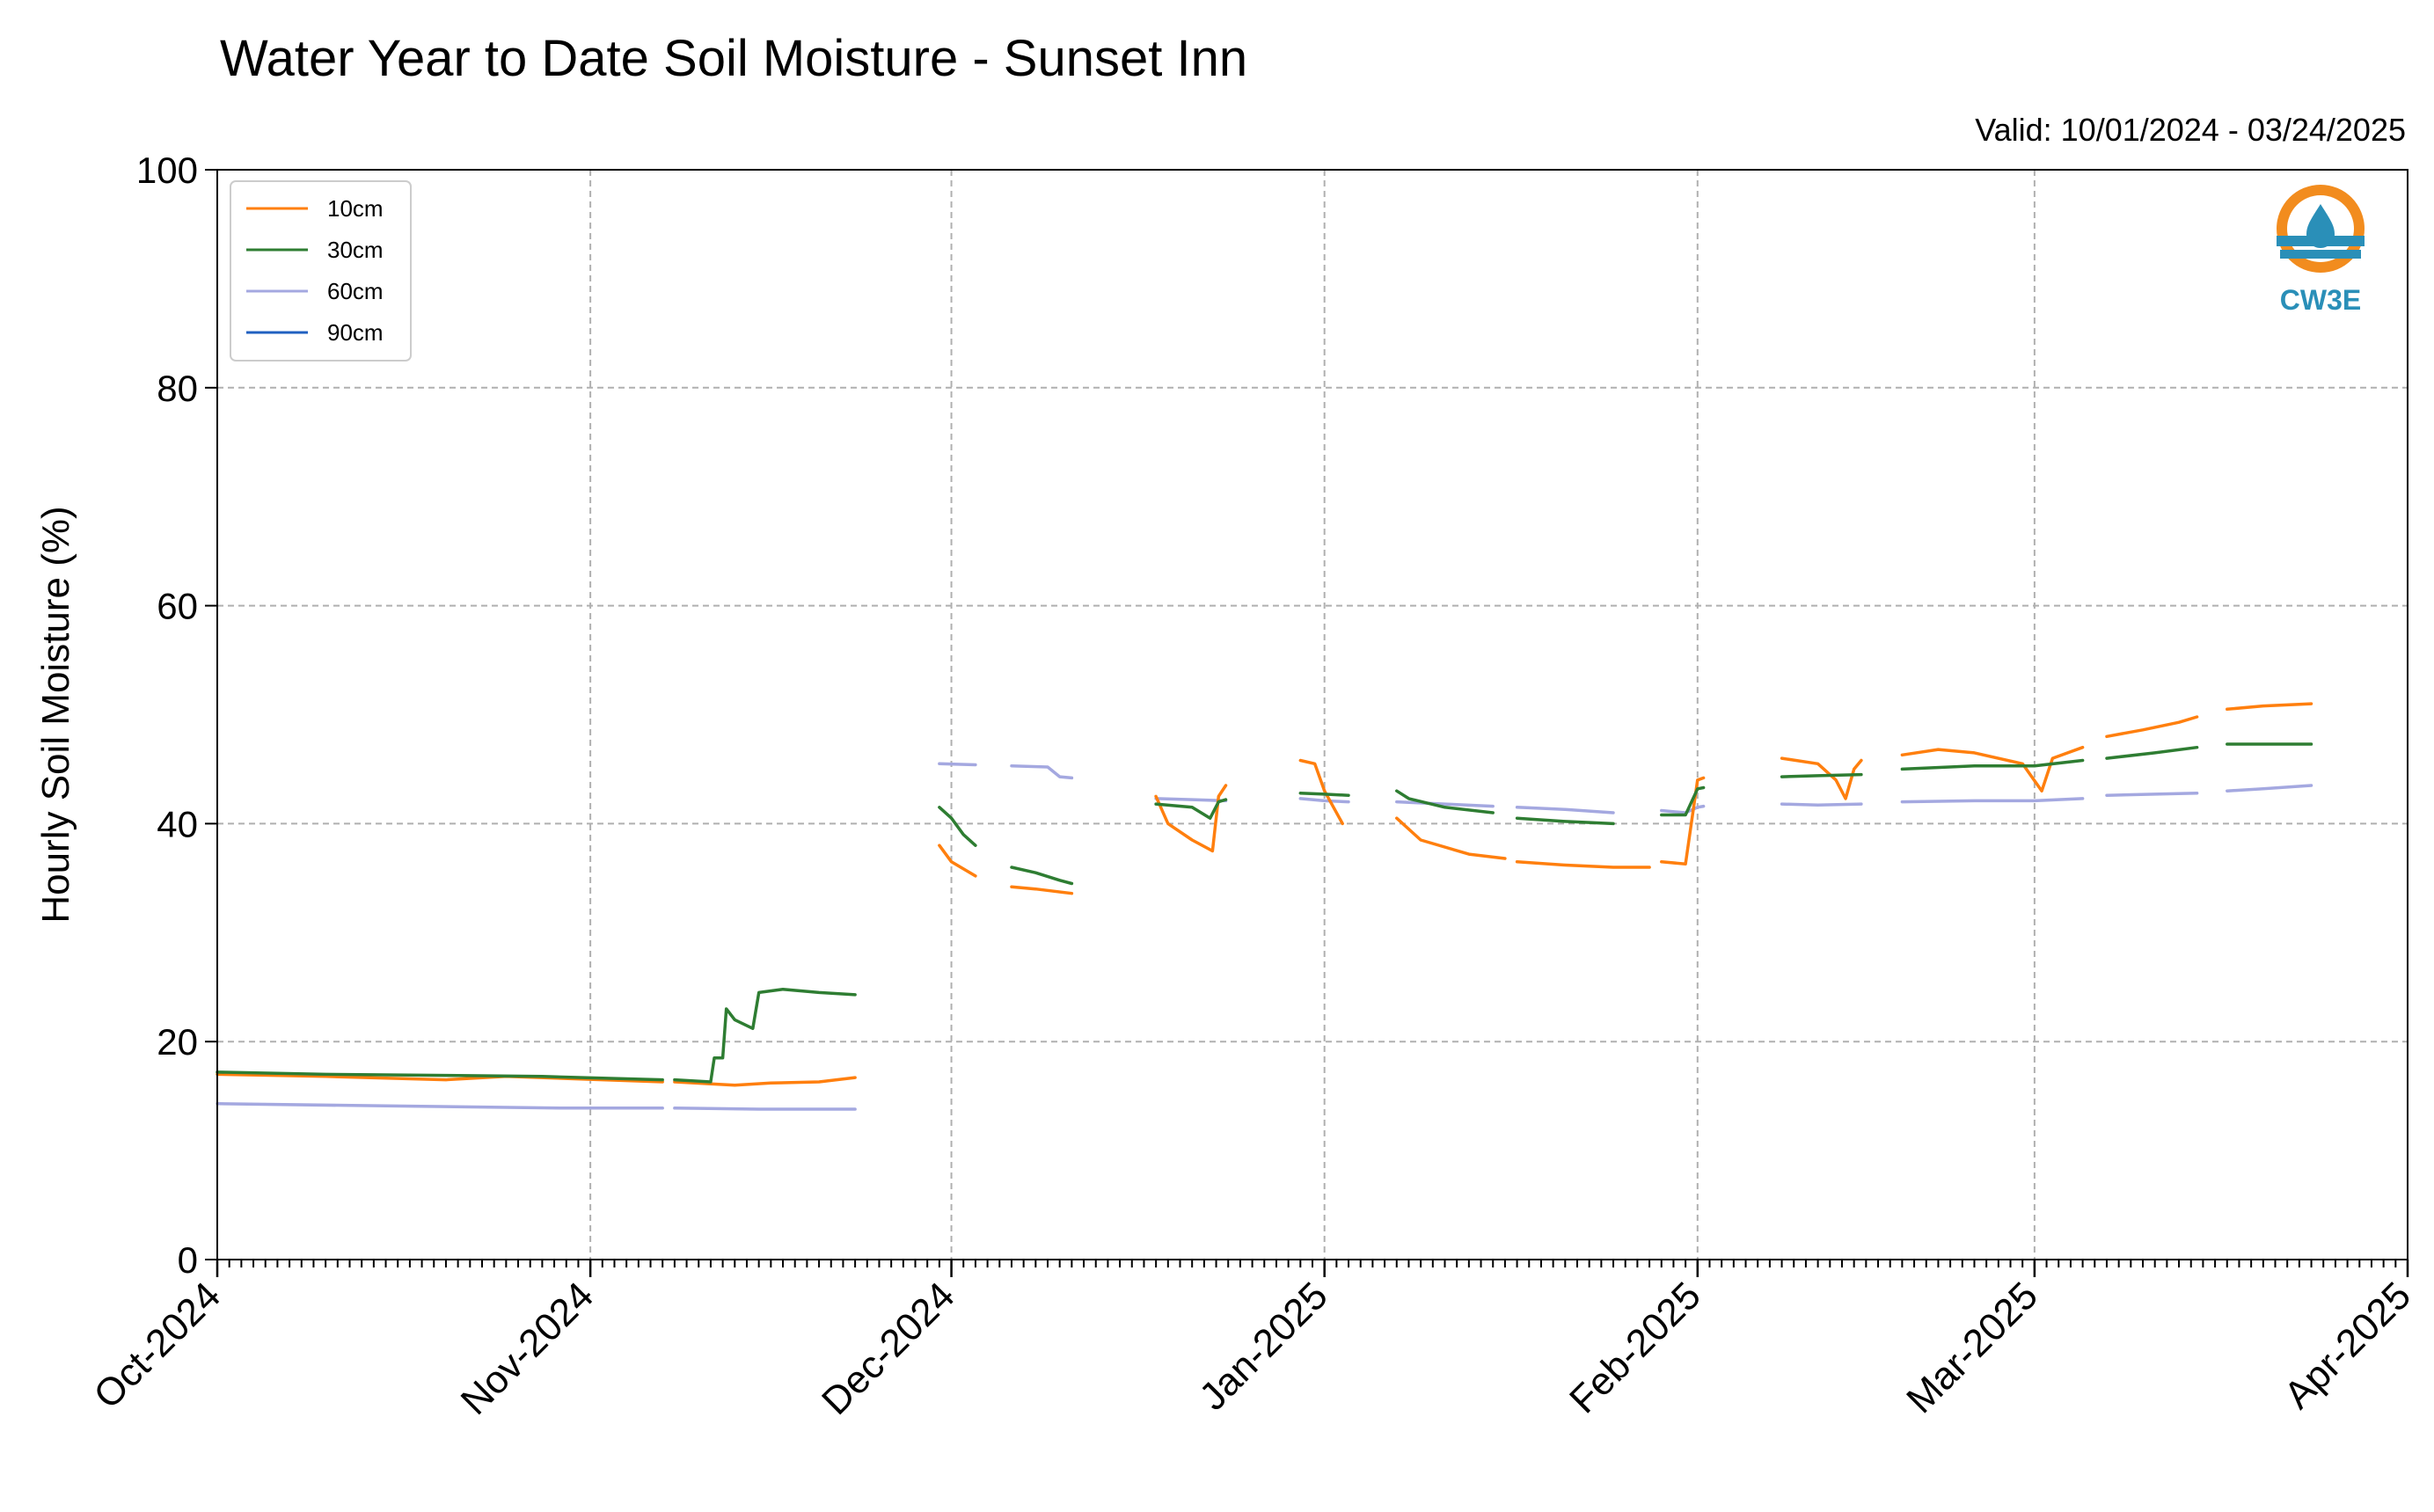 The height and width of the screenshot is (1512, 2434). What do you see at coordinates (167, 170) in the screenshot?
I see `y-tick-label: 100` at bounding box center [167, 170].